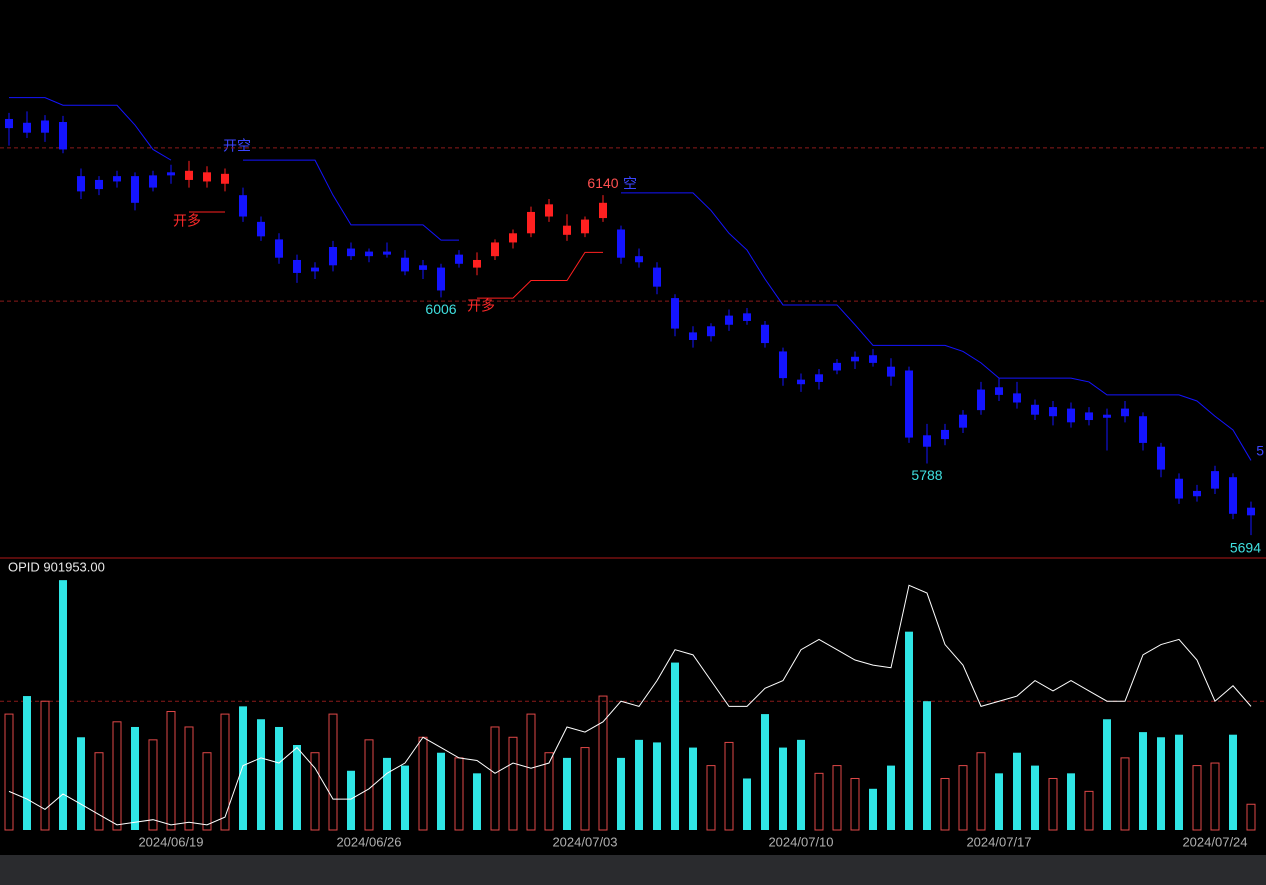 The width and height of the screenshot is (1266, 885). What do you see at coordinates (440, 309) in the screenshot?
I see `price-label: 6006` at bounding box center [440, 309].